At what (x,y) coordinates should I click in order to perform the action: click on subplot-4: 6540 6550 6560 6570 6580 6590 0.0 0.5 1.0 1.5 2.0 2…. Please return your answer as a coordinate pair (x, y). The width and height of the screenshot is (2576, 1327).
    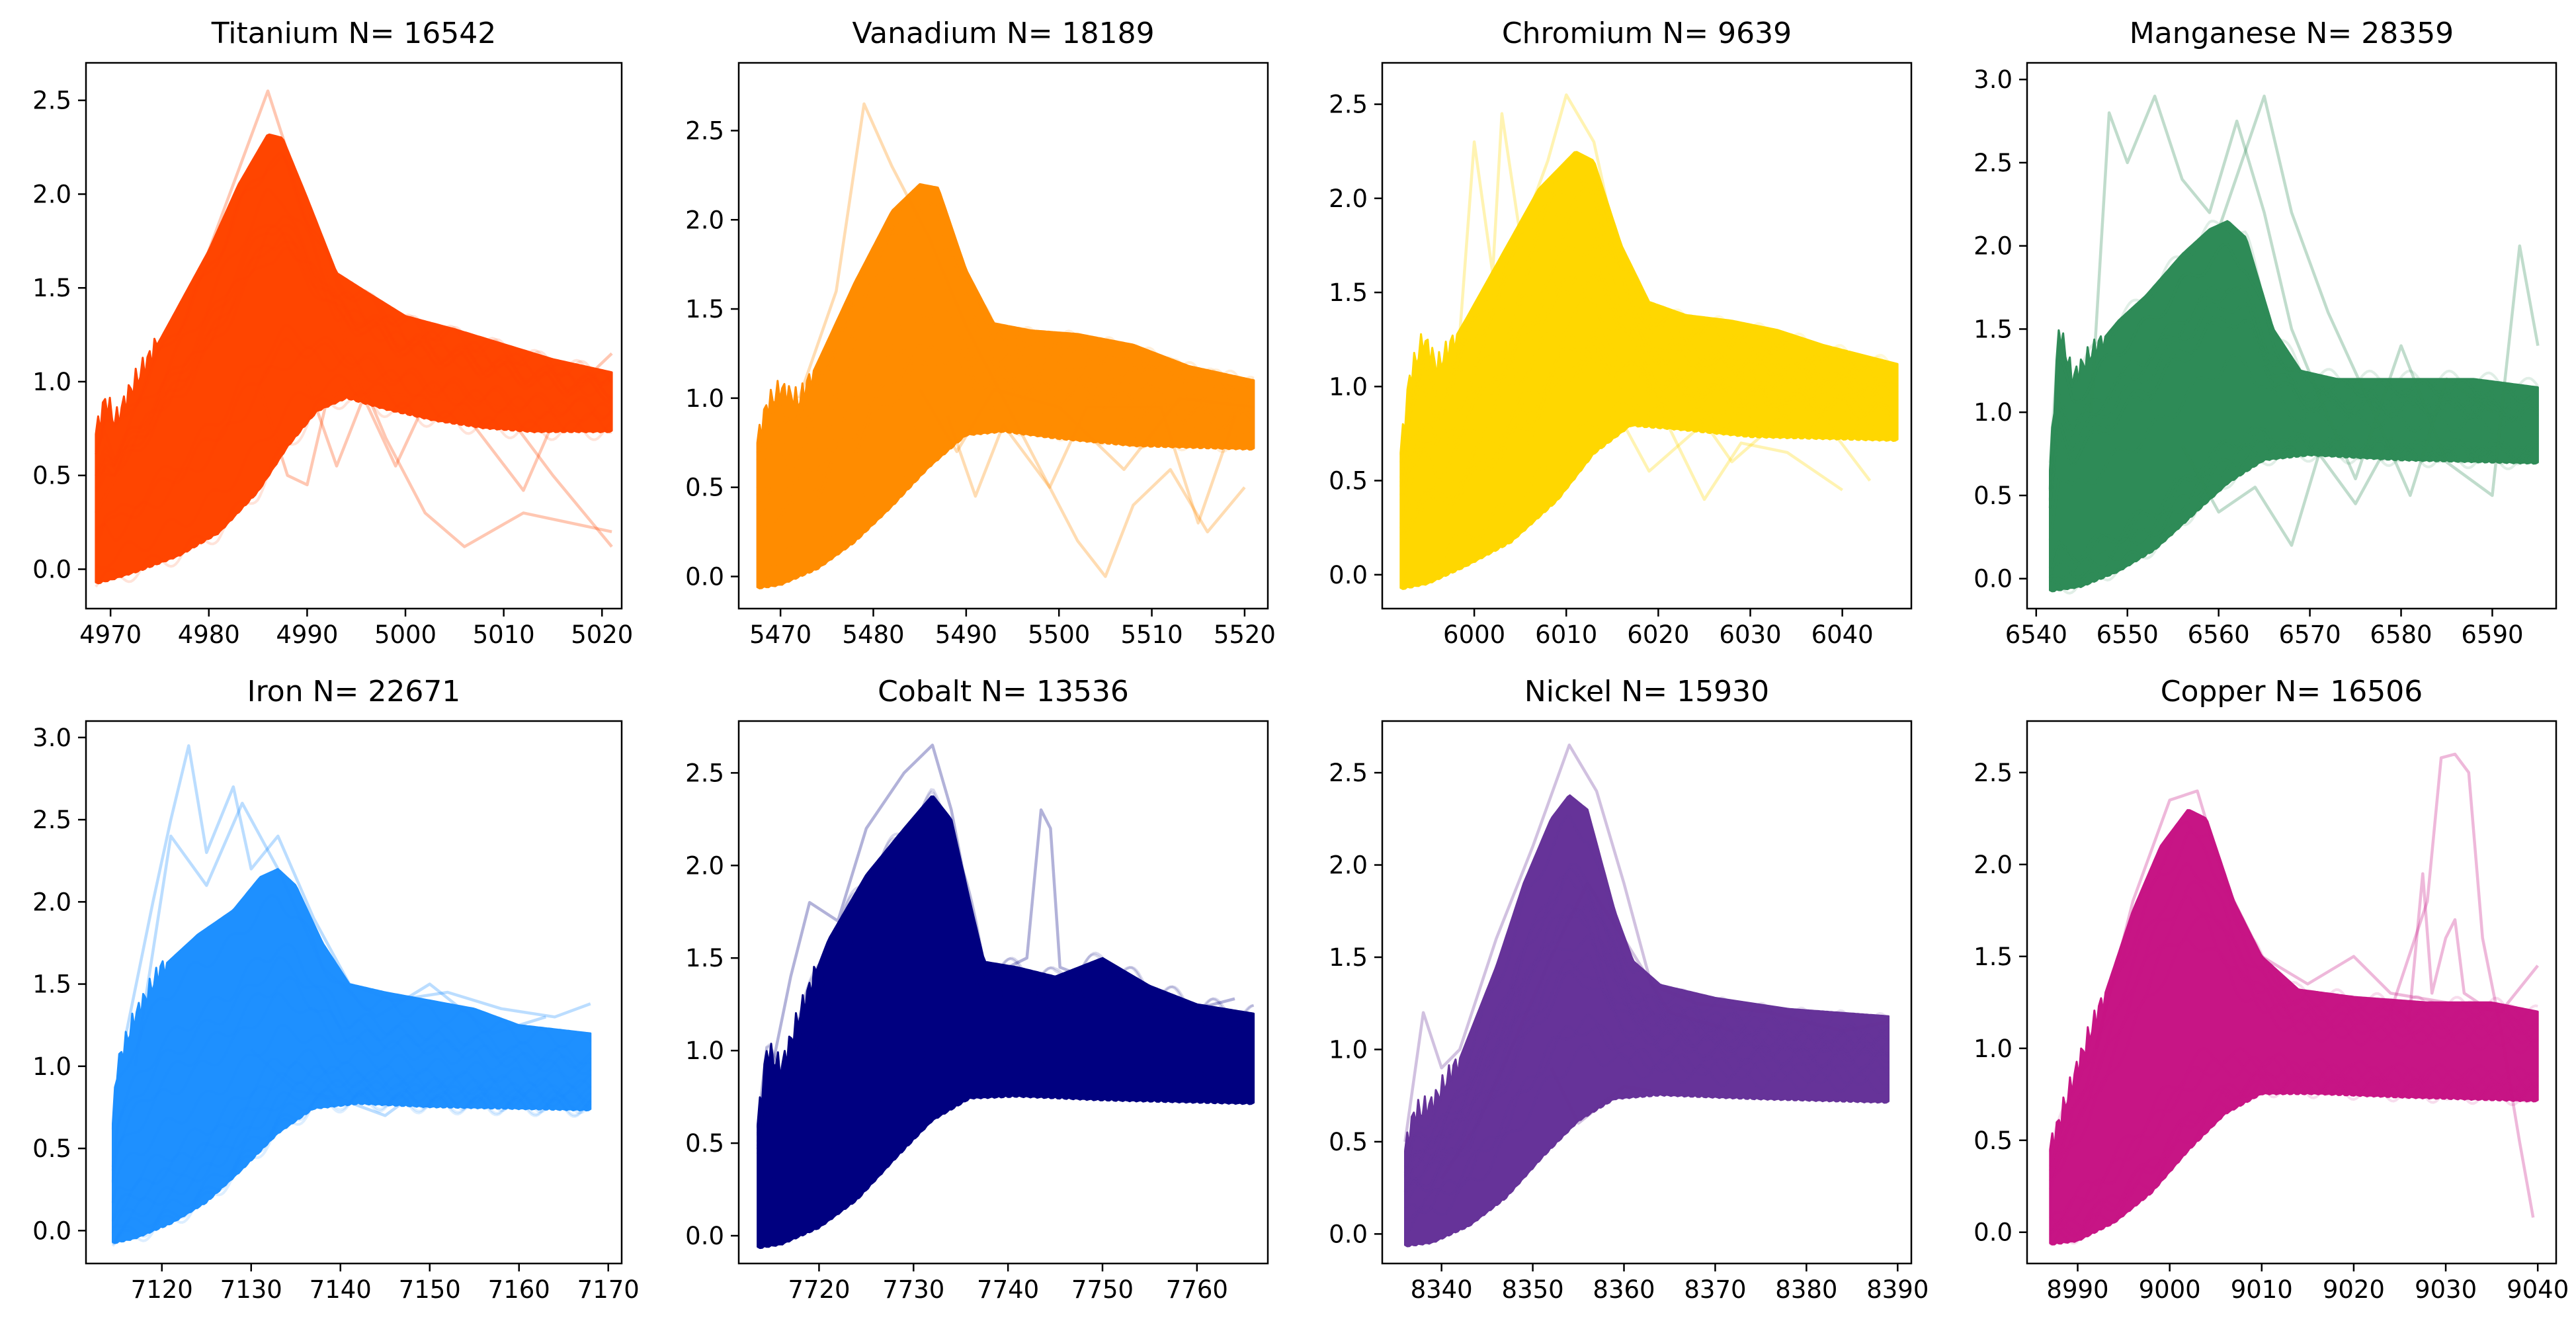
    Looking at the image, I should click on (2265, 333).